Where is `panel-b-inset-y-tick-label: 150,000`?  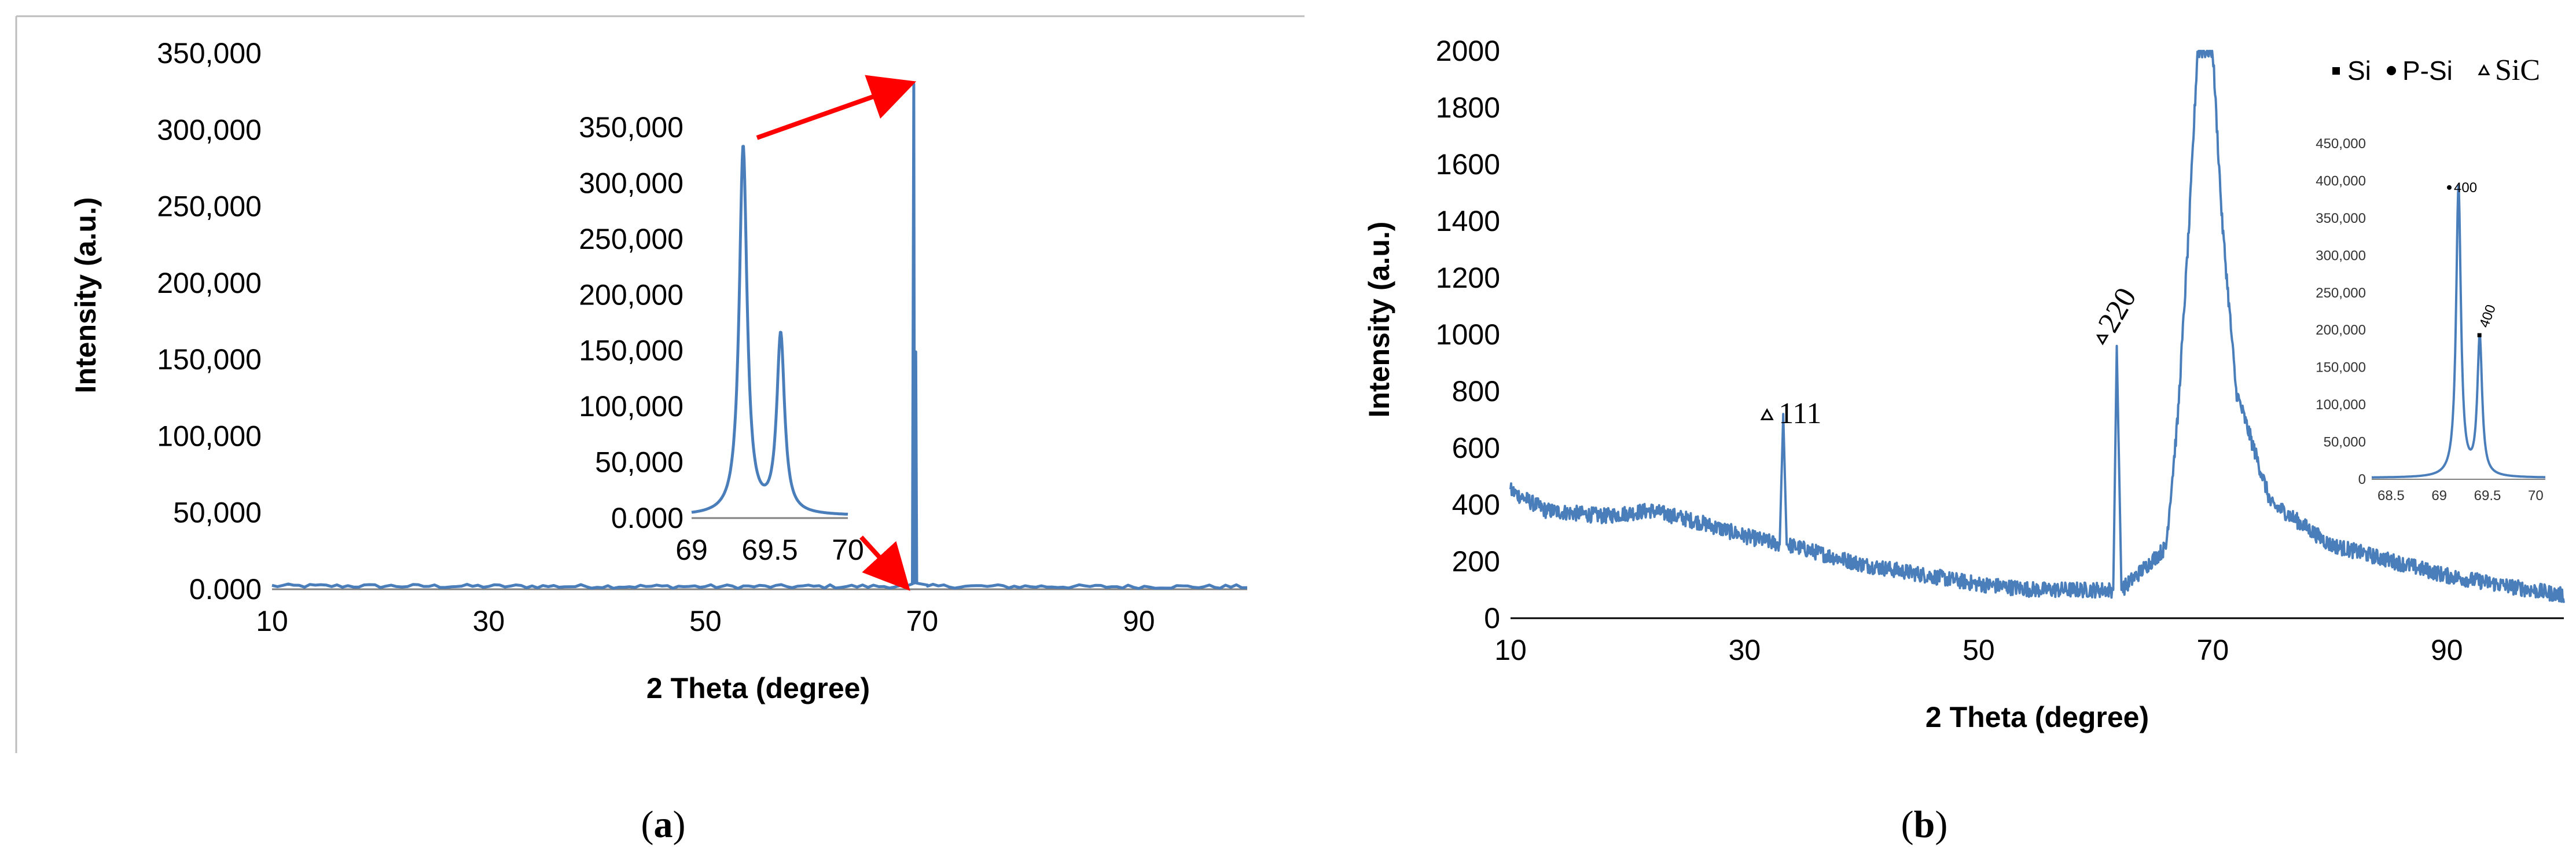 panel-b-inset-y-tick-label: 150,000 is located at coordinates (2341, 368).